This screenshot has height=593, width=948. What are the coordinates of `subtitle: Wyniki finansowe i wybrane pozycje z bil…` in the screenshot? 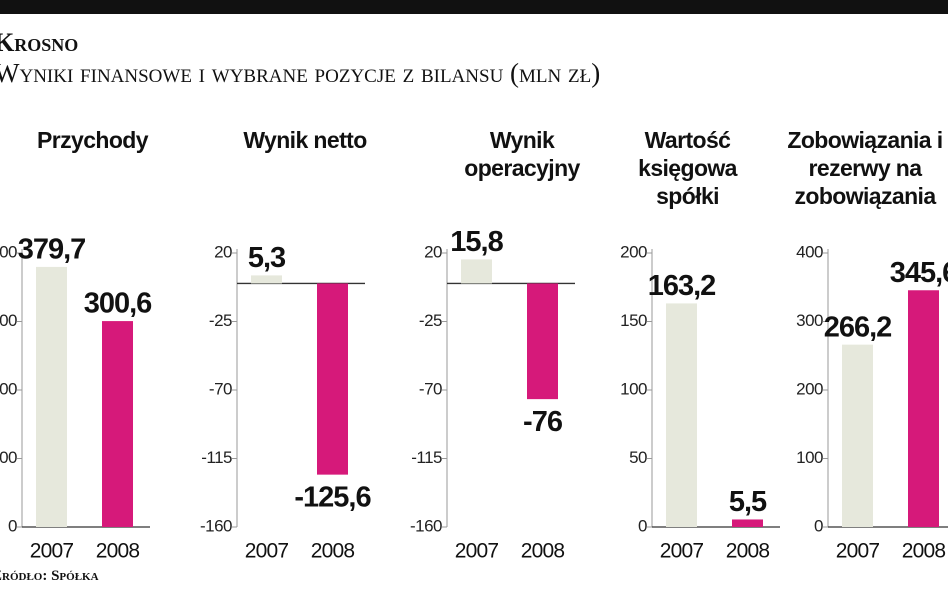 It's located at (300, 73).